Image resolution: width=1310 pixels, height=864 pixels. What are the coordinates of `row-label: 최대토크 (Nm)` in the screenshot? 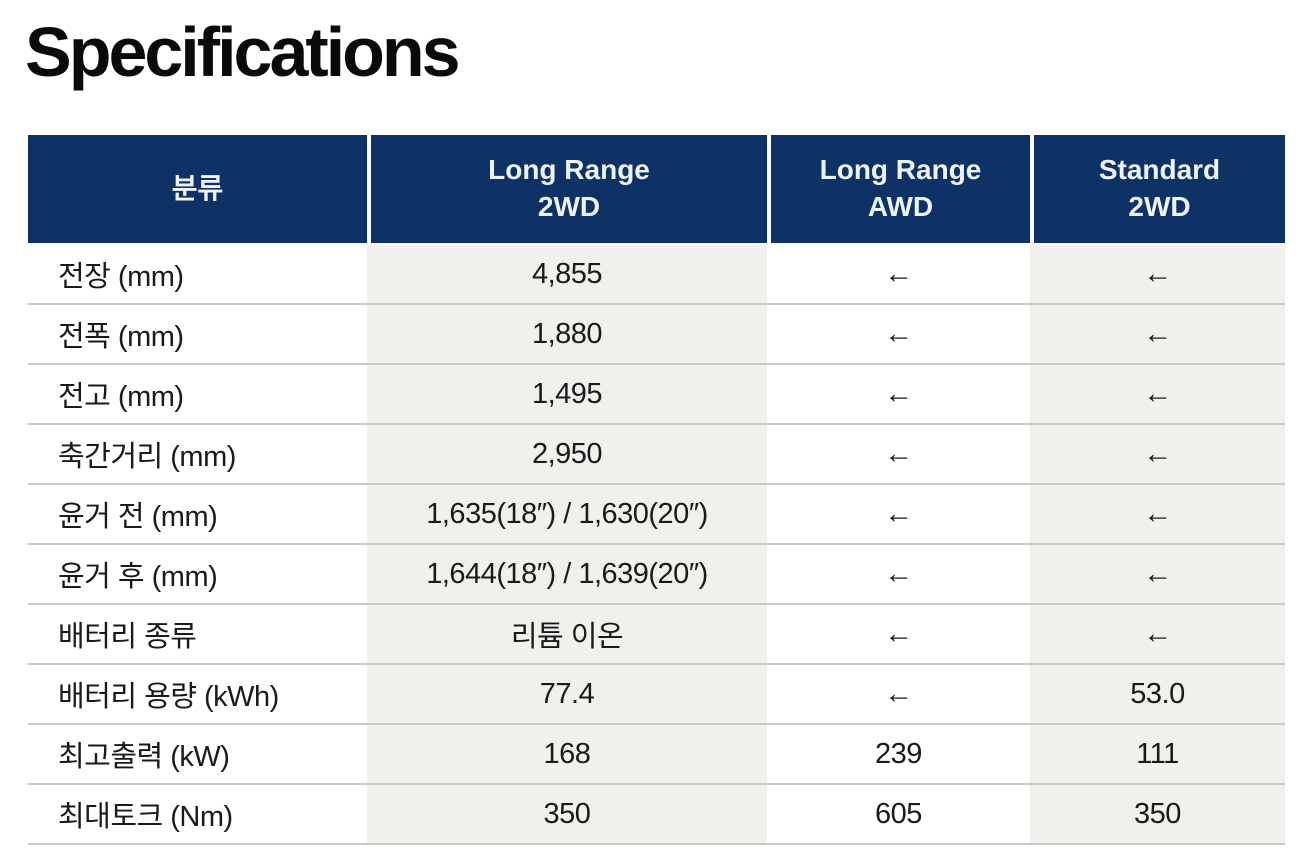 It's located at (145, 817).